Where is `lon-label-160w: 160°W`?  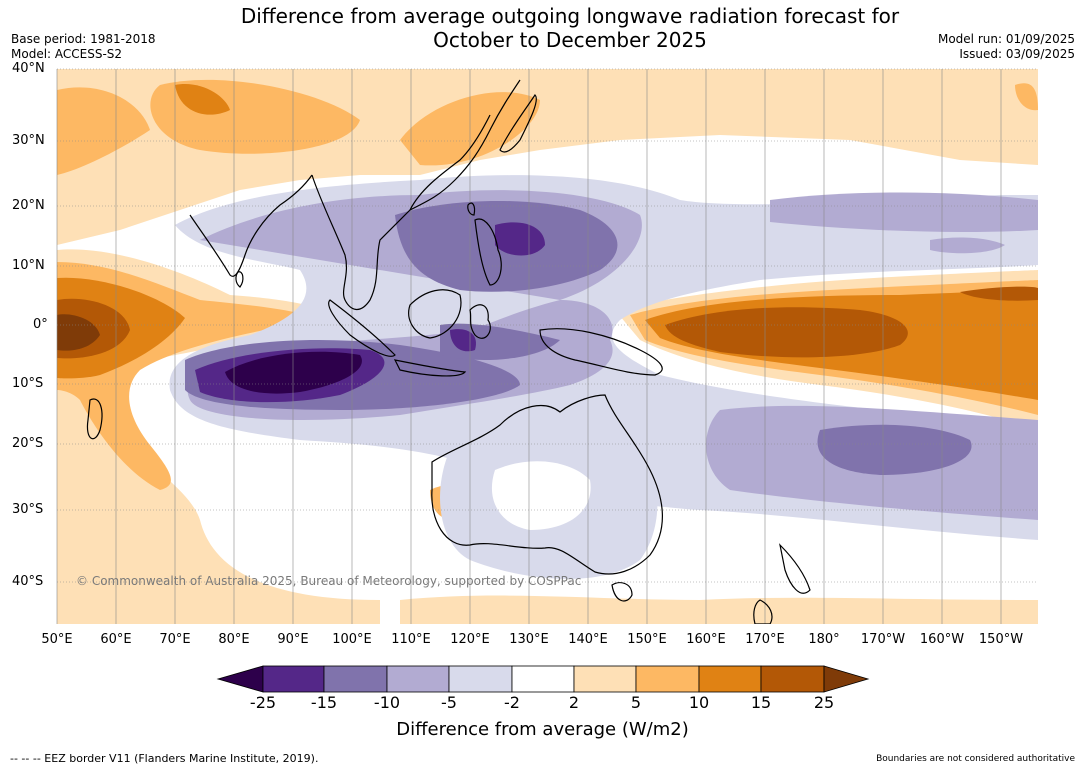
lon-label-160w: 160°W is located at coordinates (942, 639).